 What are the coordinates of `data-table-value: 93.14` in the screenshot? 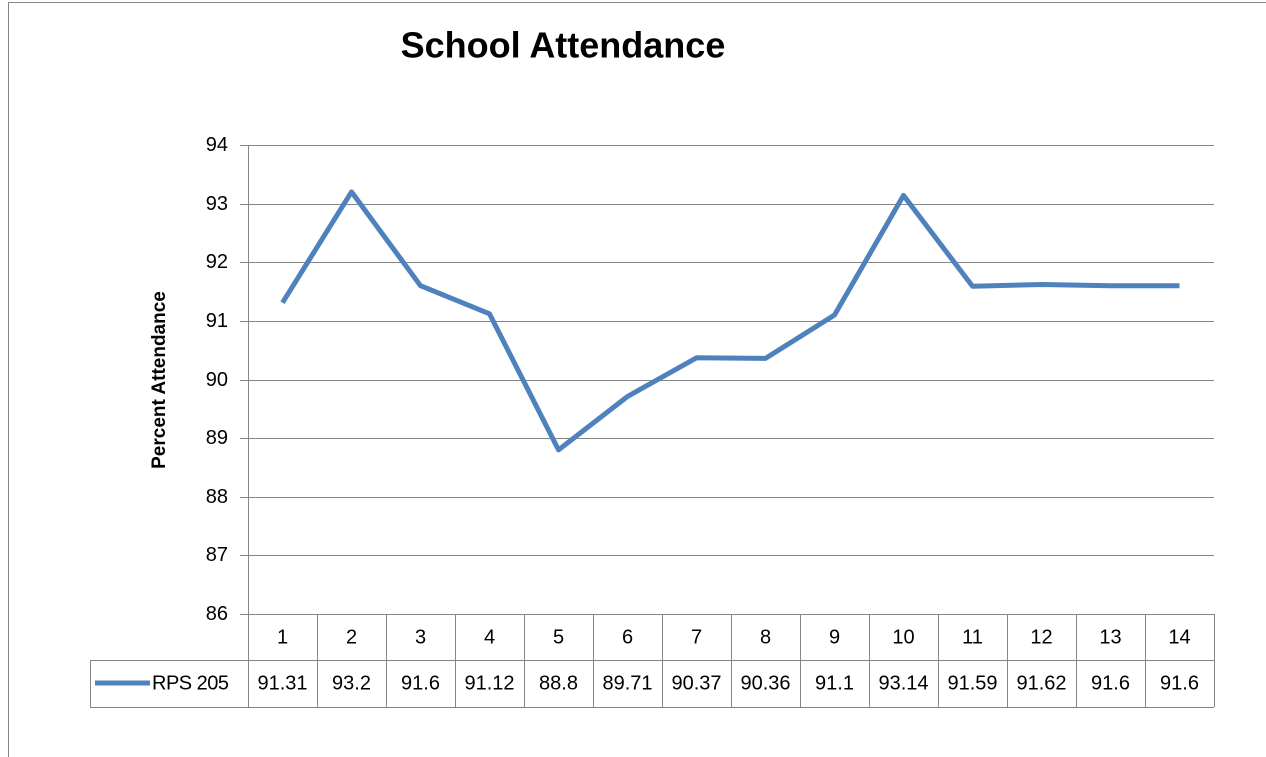 It's located at (903, 683).